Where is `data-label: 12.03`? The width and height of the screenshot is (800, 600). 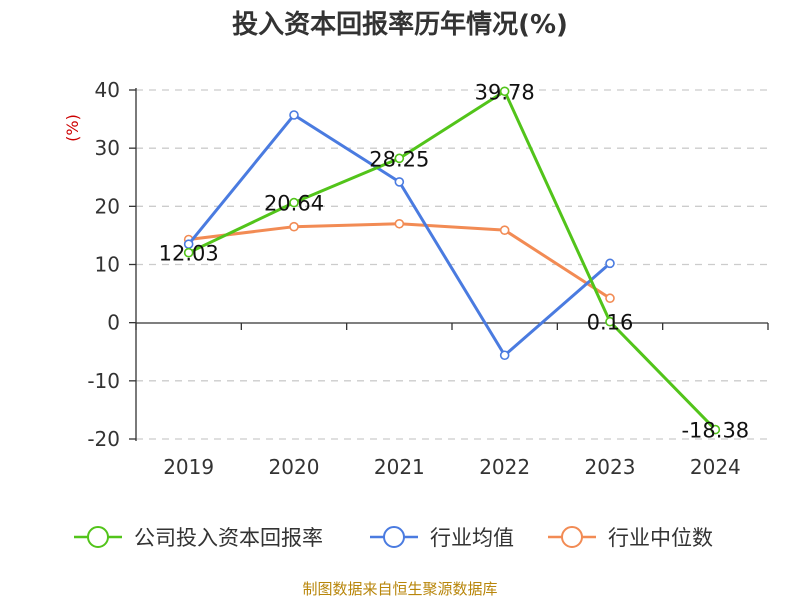
data-label: 12.03 is located at coordinates (189, 254).